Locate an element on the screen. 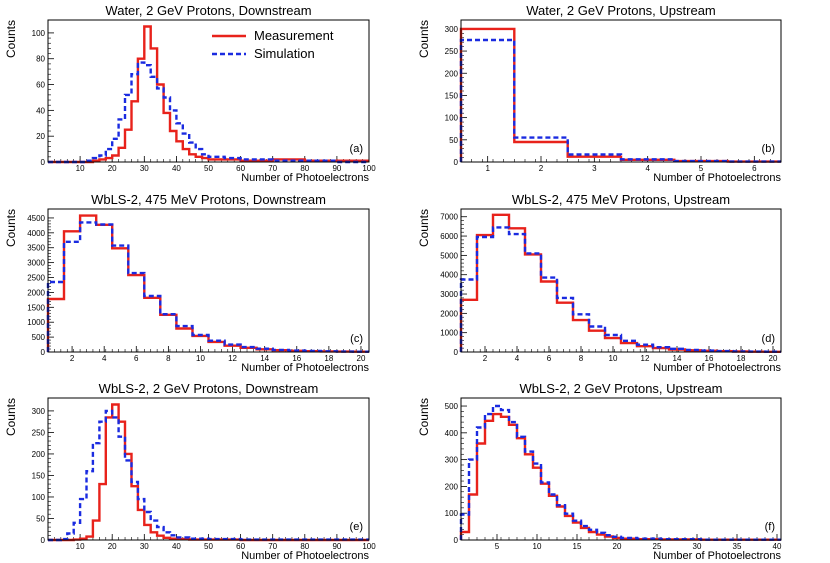 This screenshot has width=830, height=563. x-tick-label: 15 is located at coordinates (577, 546).